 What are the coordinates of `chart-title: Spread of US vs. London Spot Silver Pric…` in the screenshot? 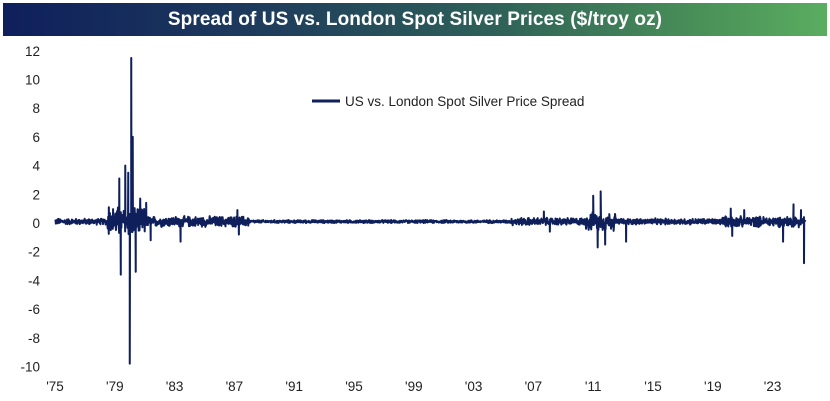 It's located at (415, 19).